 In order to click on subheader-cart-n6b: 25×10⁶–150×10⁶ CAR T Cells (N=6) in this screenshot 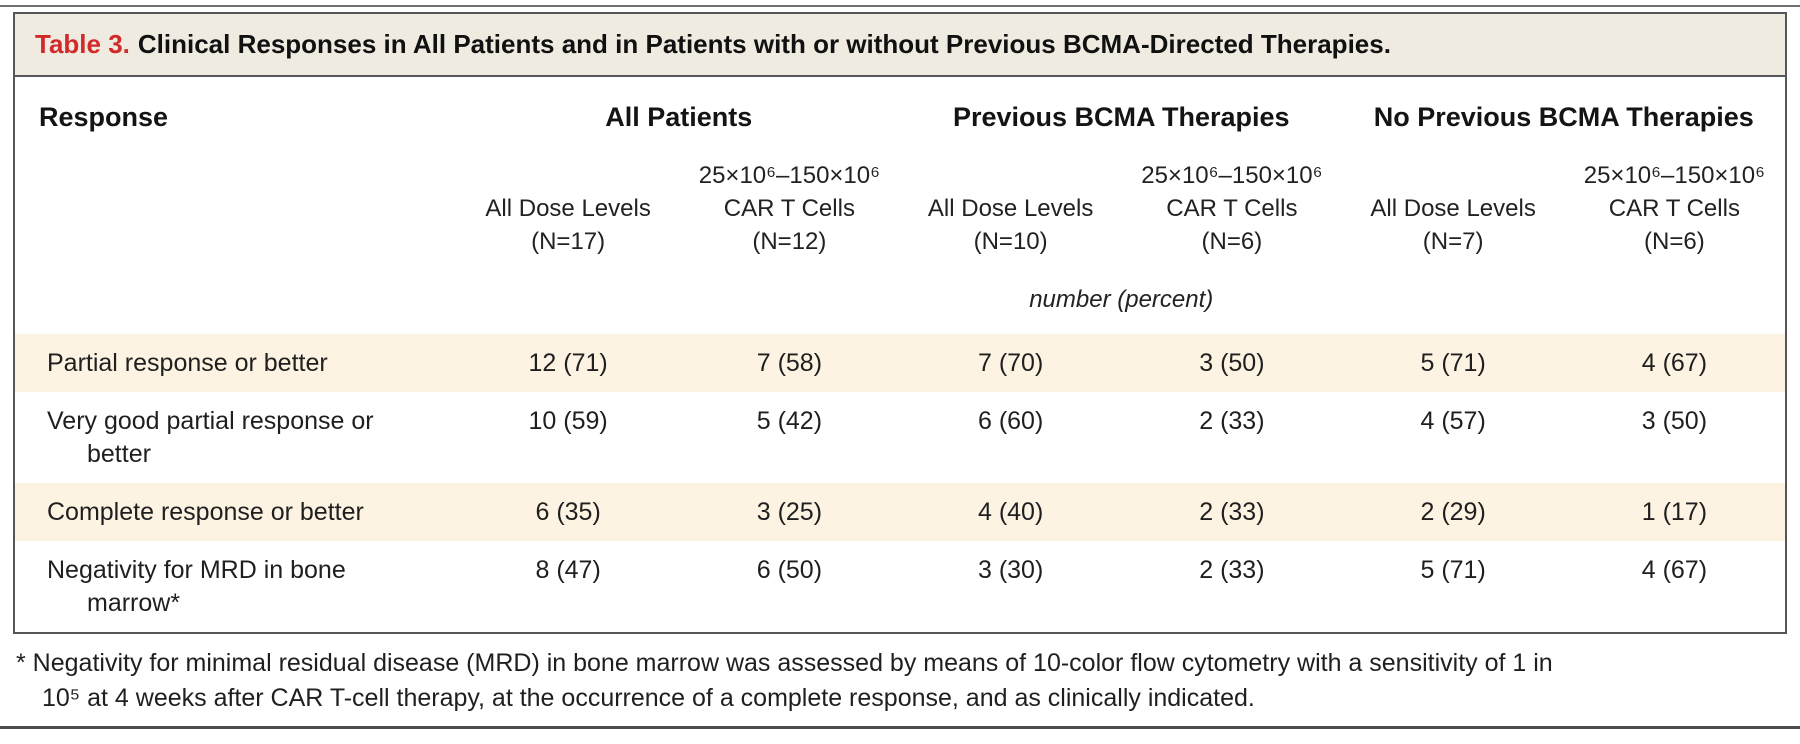, I will do `click(1674, 208)`.